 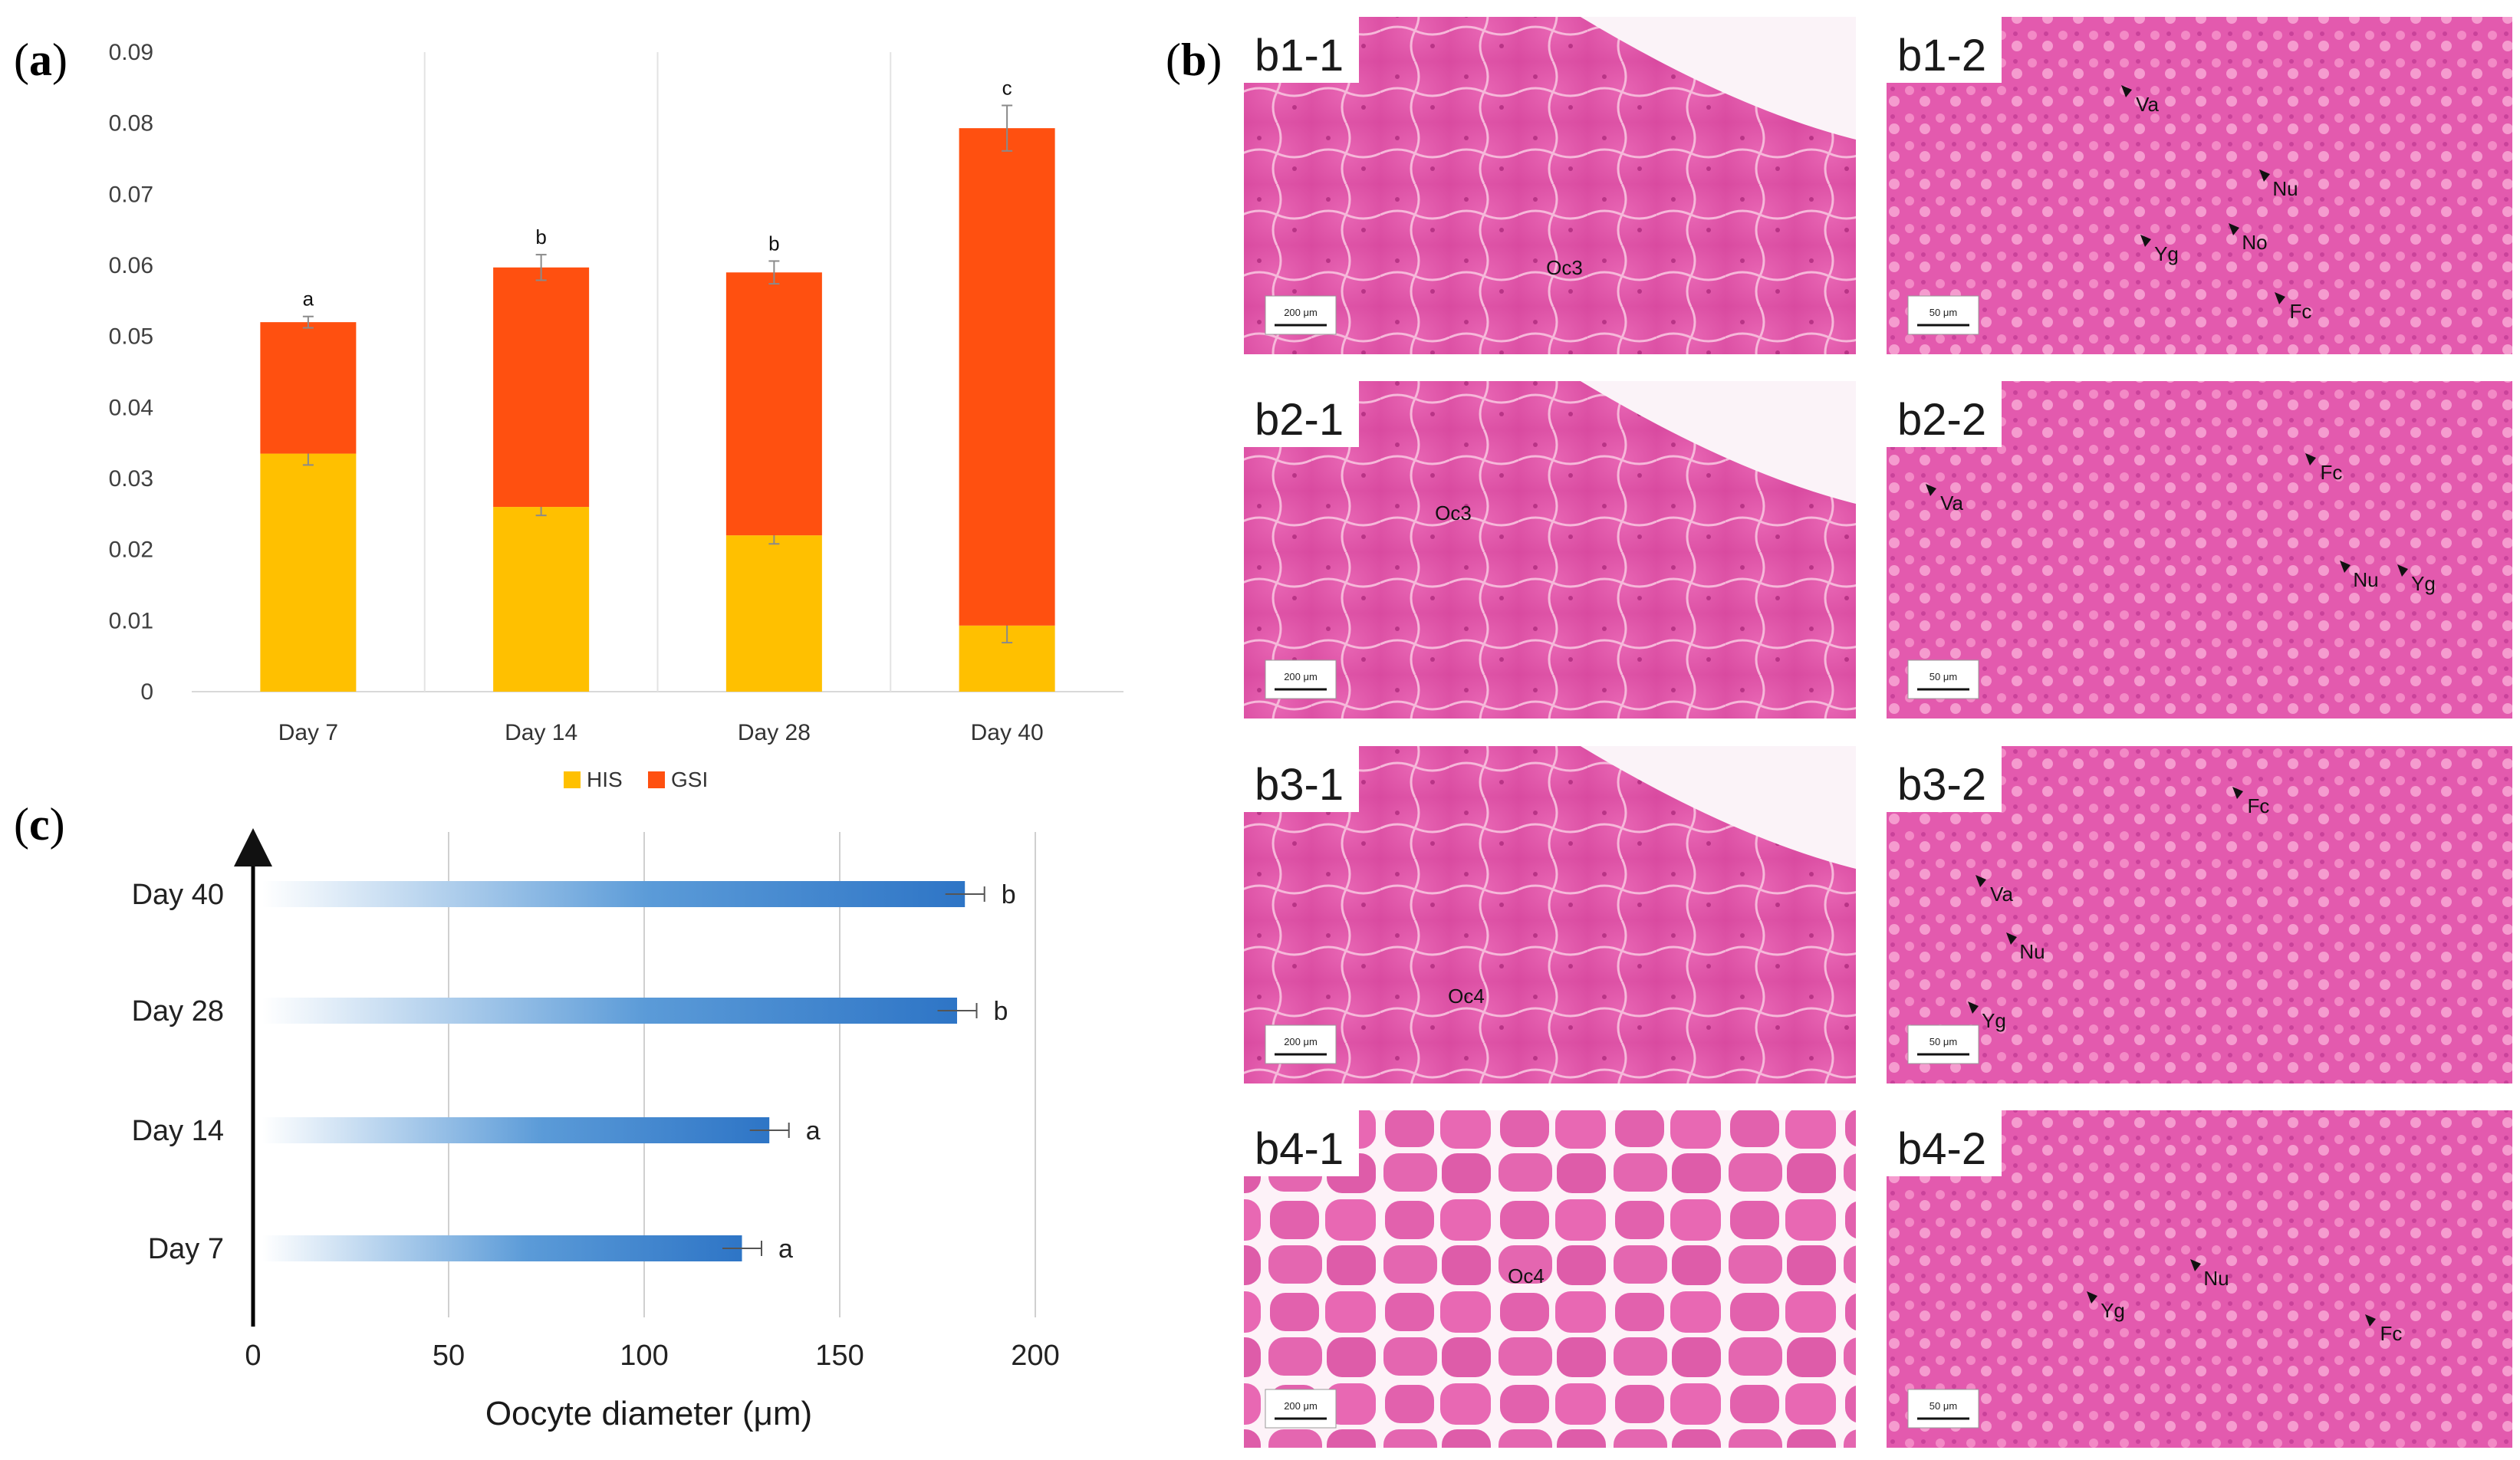 What do you see at coordinates (1299, 785) in the screenshot?
I see `histology-panel-label: b3-1` at bounding box center [1299, 785].